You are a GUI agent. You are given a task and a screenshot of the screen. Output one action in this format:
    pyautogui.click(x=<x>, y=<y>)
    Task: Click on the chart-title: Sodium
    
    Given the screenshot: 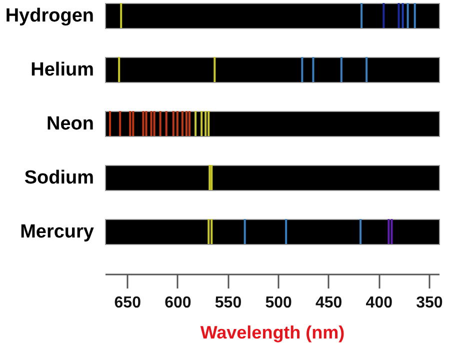 What is the action you would take?
    pyautogui.click(x=59, y=178)
    